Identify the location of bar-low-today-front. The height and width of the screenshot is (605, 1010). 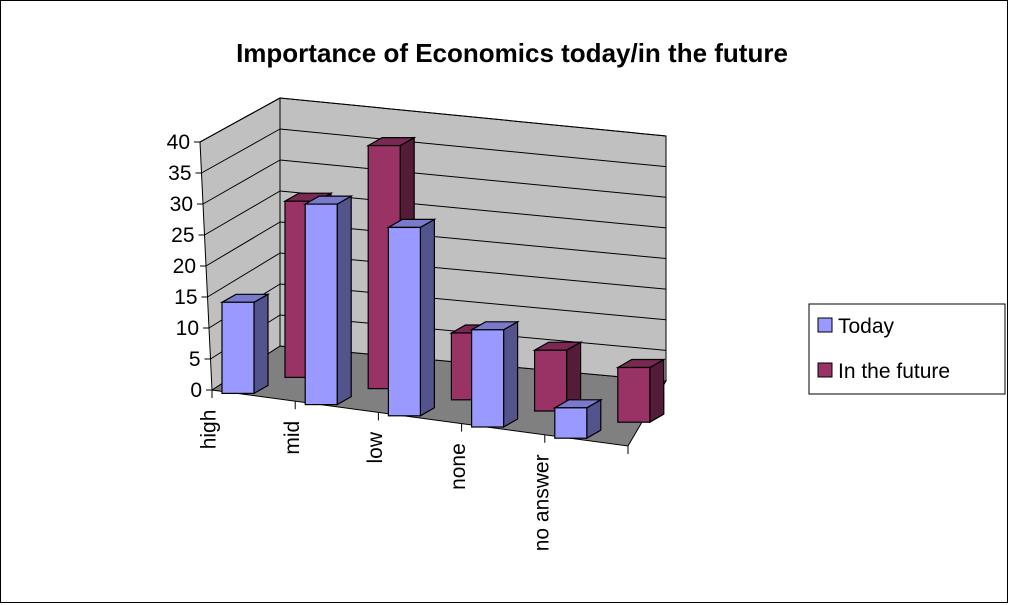
(404, 321).